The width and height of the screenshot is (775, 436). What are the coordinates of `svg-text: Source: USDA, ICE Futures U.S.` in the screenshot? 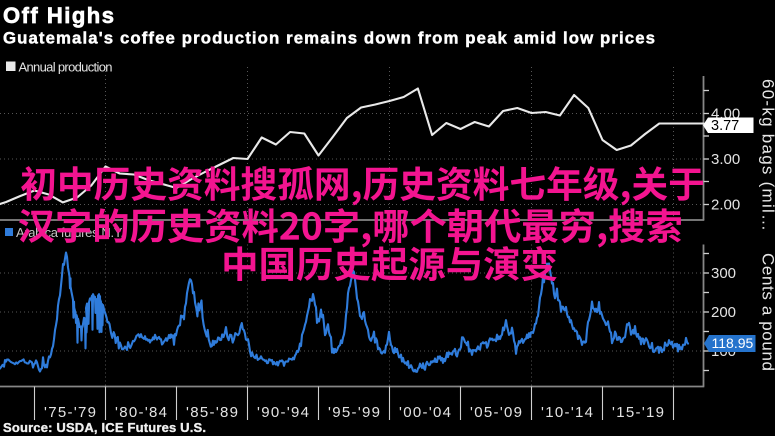 It's located at (104, 427).